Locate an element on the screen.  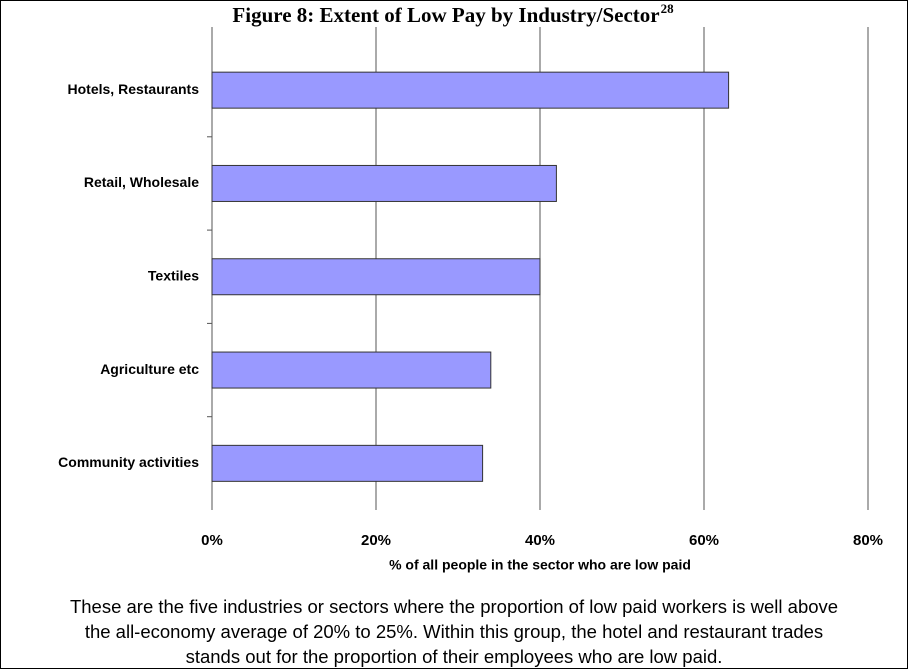
x-tick-label: 60% is located at coordinates (704, 540).